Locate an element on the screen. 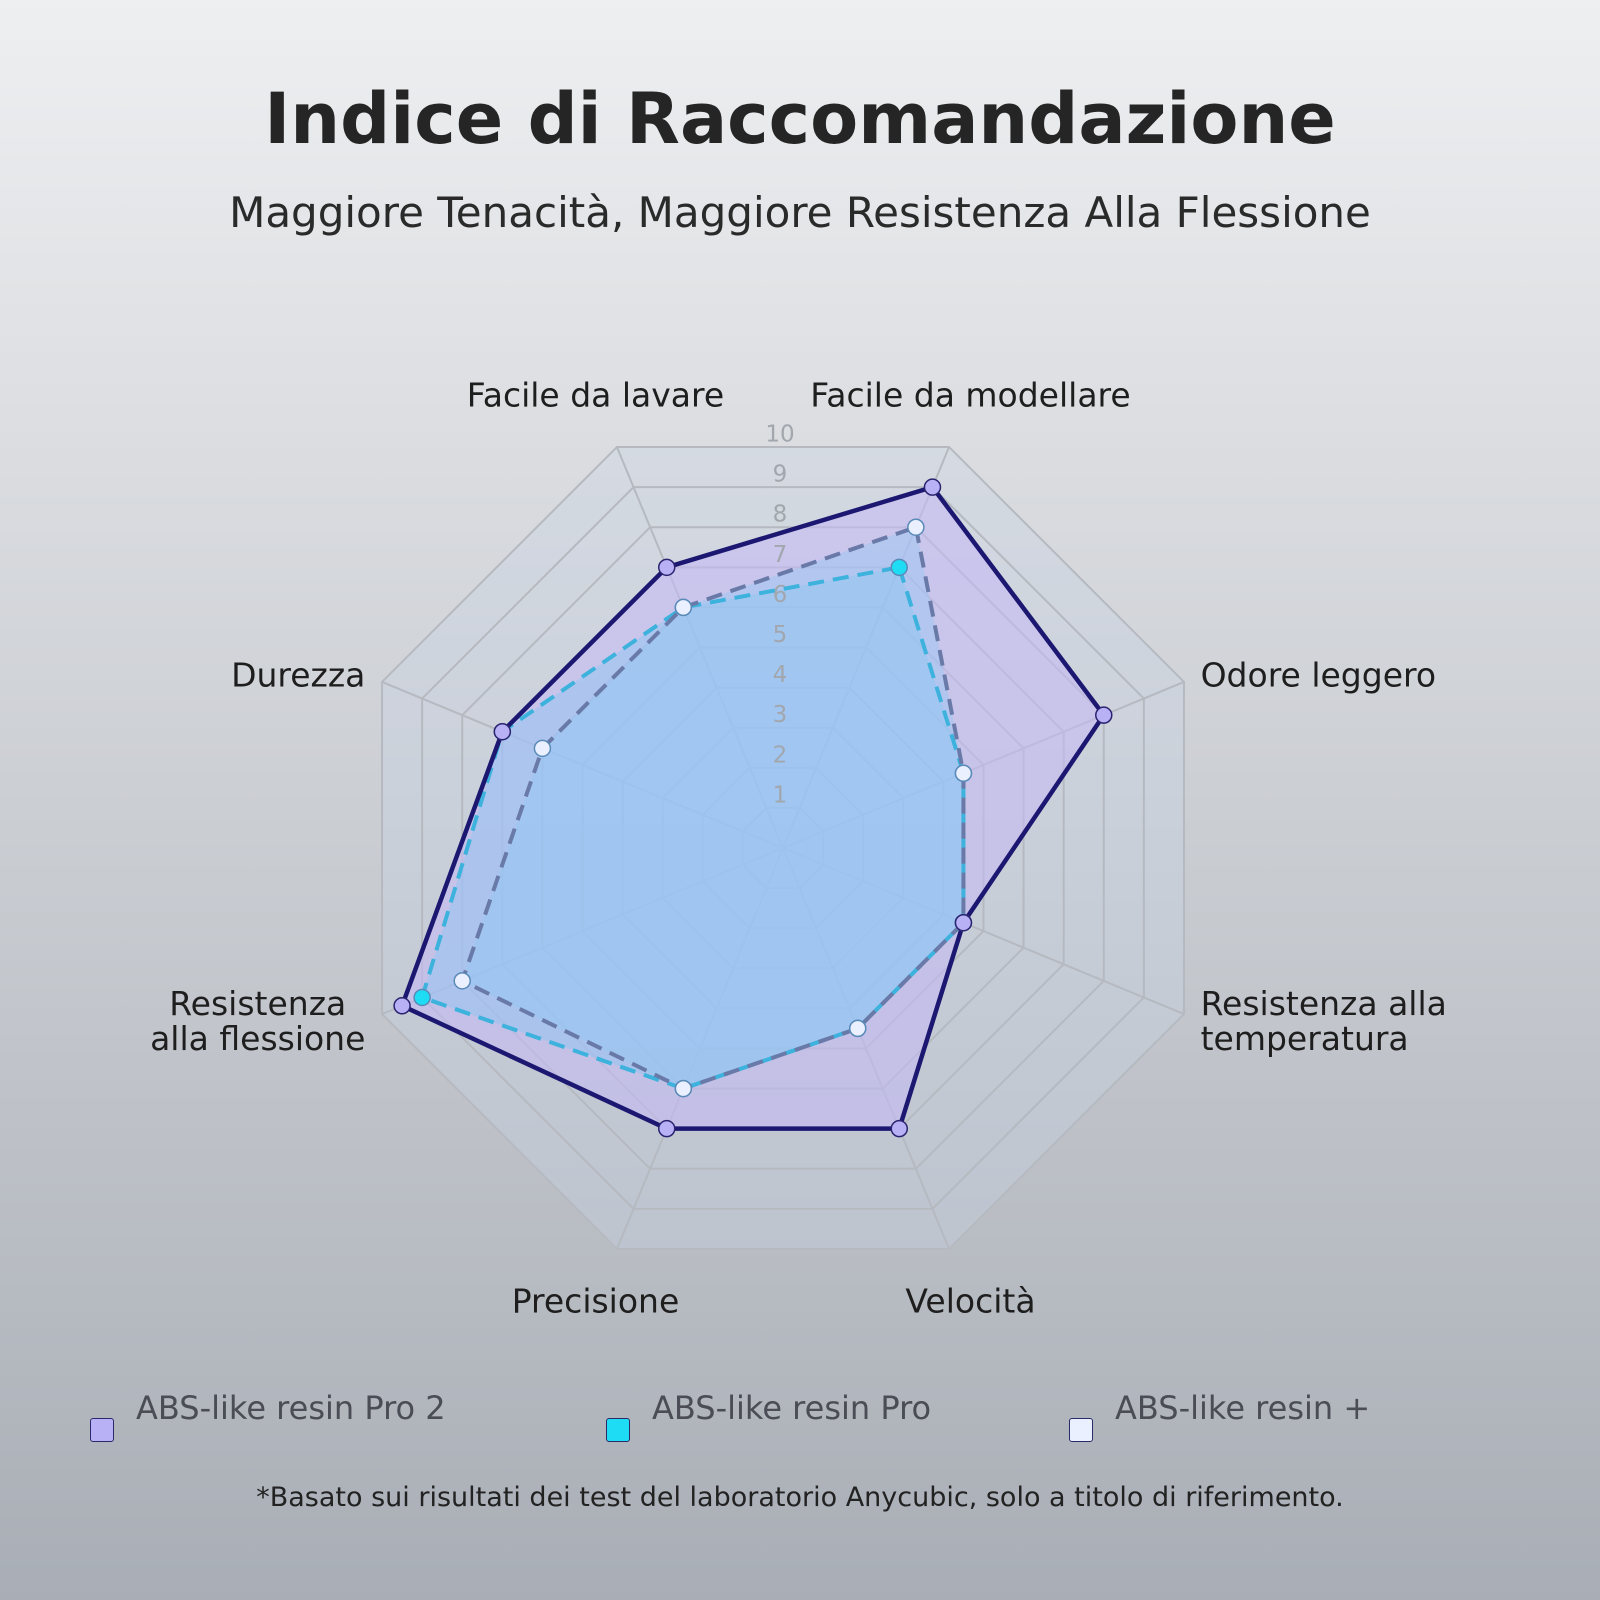 The width and height of the screenshot is (1600, 1600). category-label: Durezza is located at coordinates (298, 675).